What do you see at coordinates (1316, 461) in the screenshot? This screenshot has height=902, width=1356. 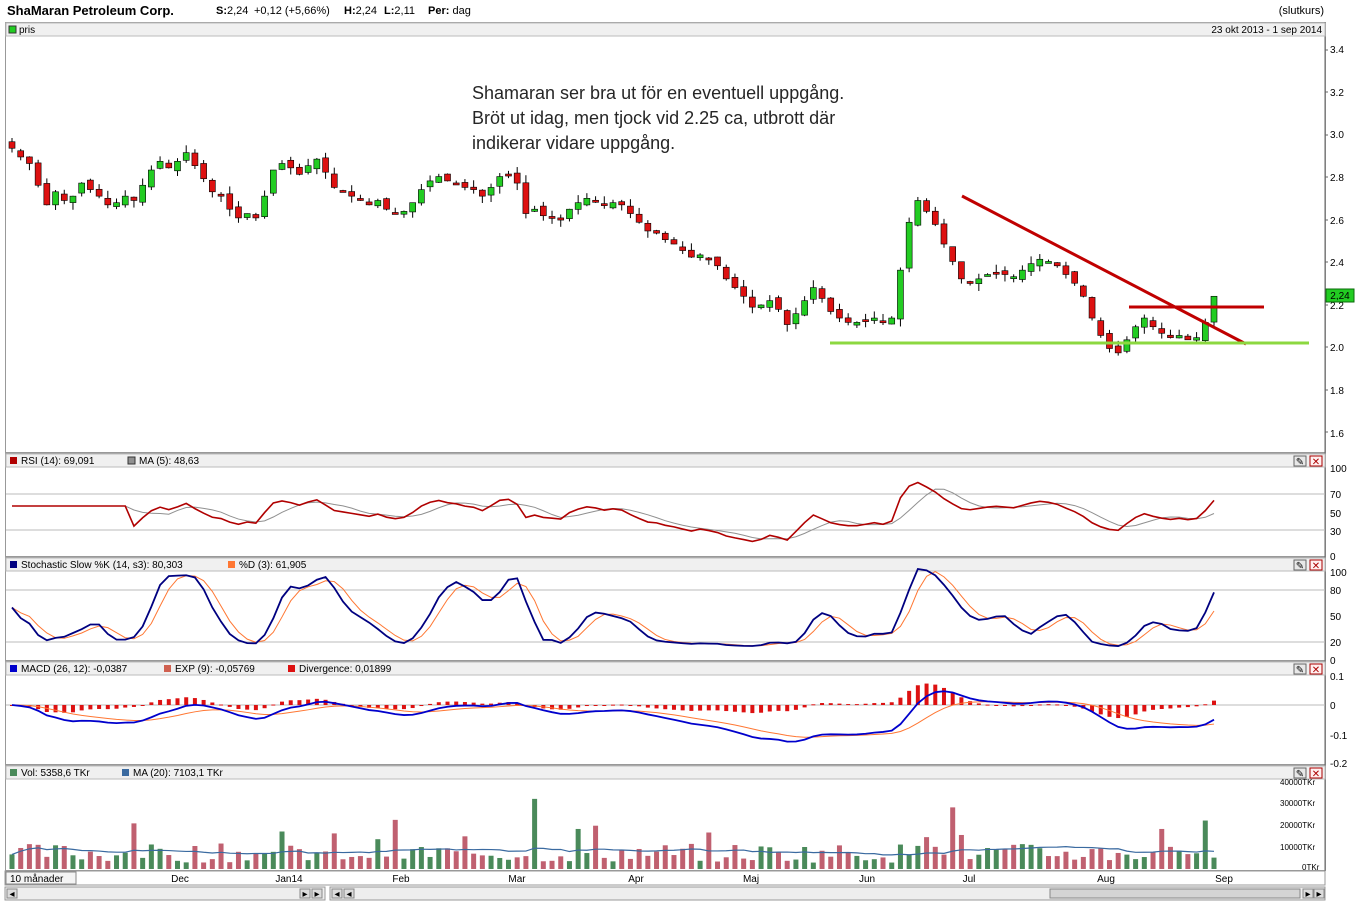 I see `rsi-close-button` at bounding box center [1316, 461].